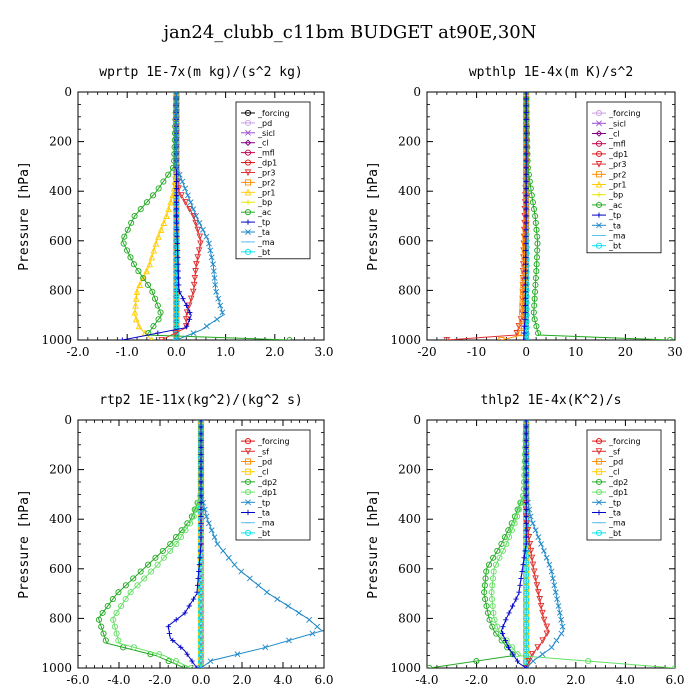 This screenshot has width=700, height=700. What do you see at coordinates (551, 400) in the screenshot?
I see `panel-title: thlp2 1E-4x(K^2)/s` at bounding box center [551, 400].